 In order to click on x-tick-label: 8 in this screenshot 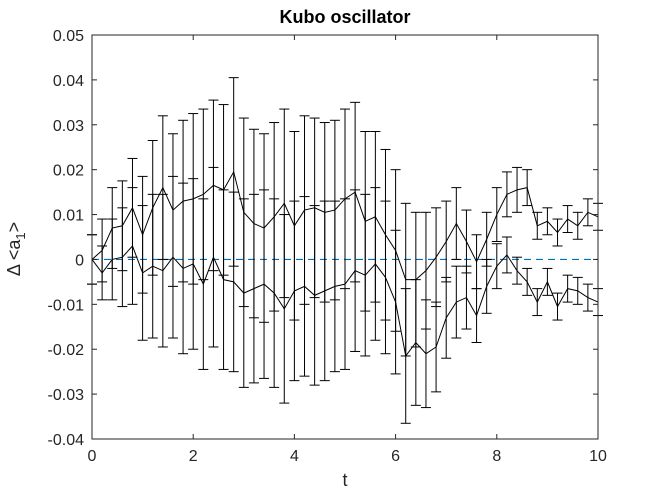, I will do `click(496, 456)`.